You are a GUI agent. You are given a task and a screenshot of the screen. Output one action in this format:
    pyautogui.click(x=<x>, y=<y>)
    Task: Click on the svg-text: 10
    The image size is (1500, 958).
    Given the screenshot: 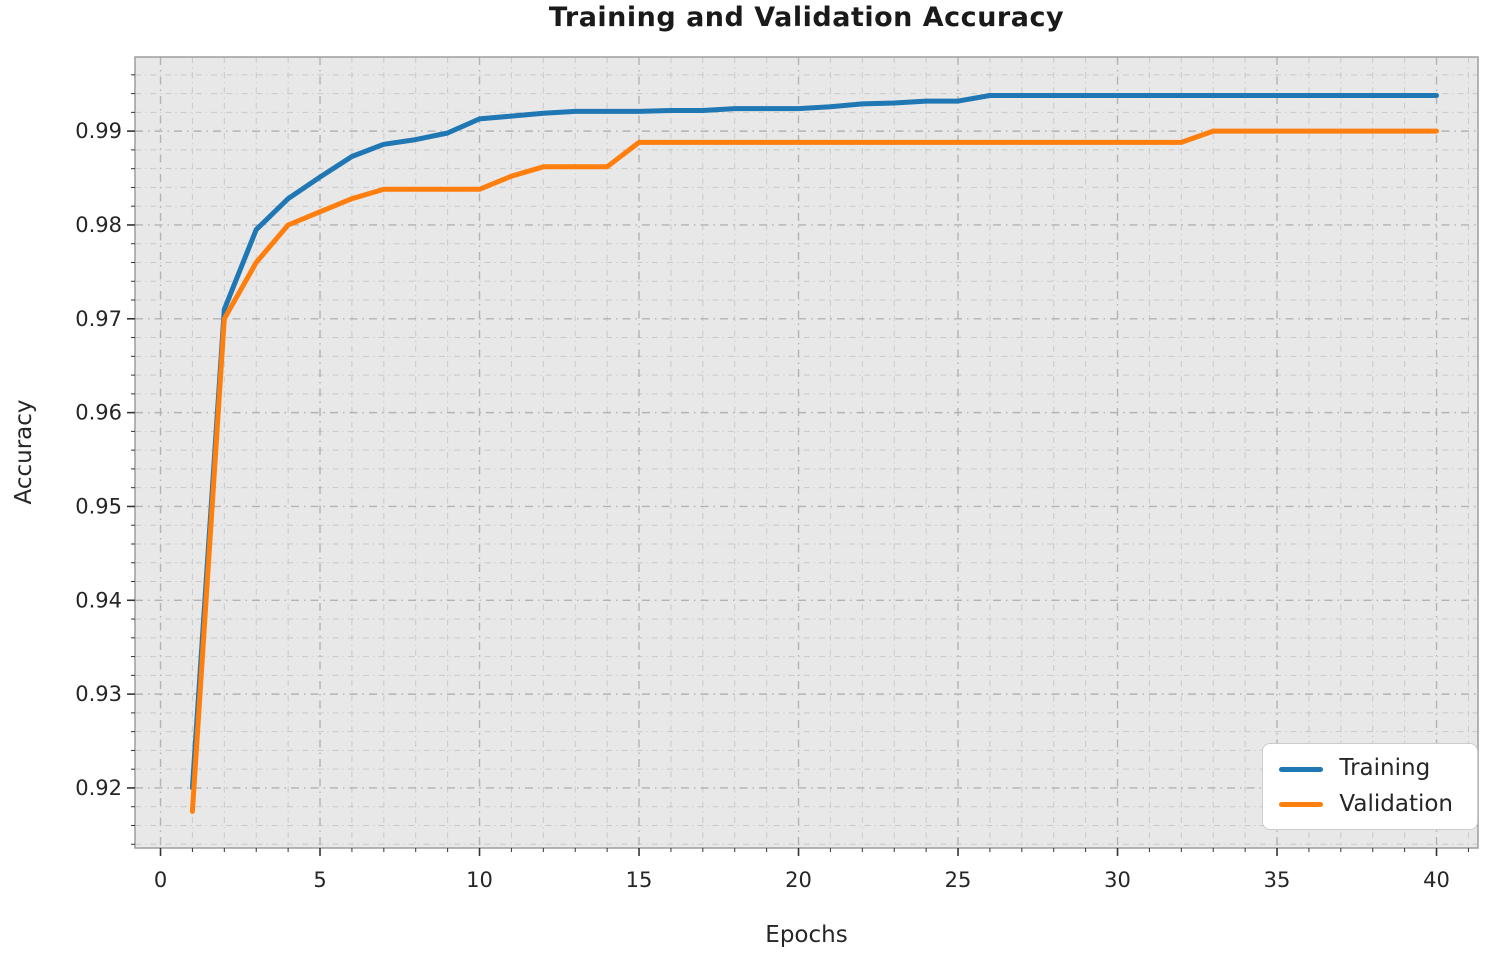 What is the action you would take?
    pyautogui.click(x=479, y=880)
    